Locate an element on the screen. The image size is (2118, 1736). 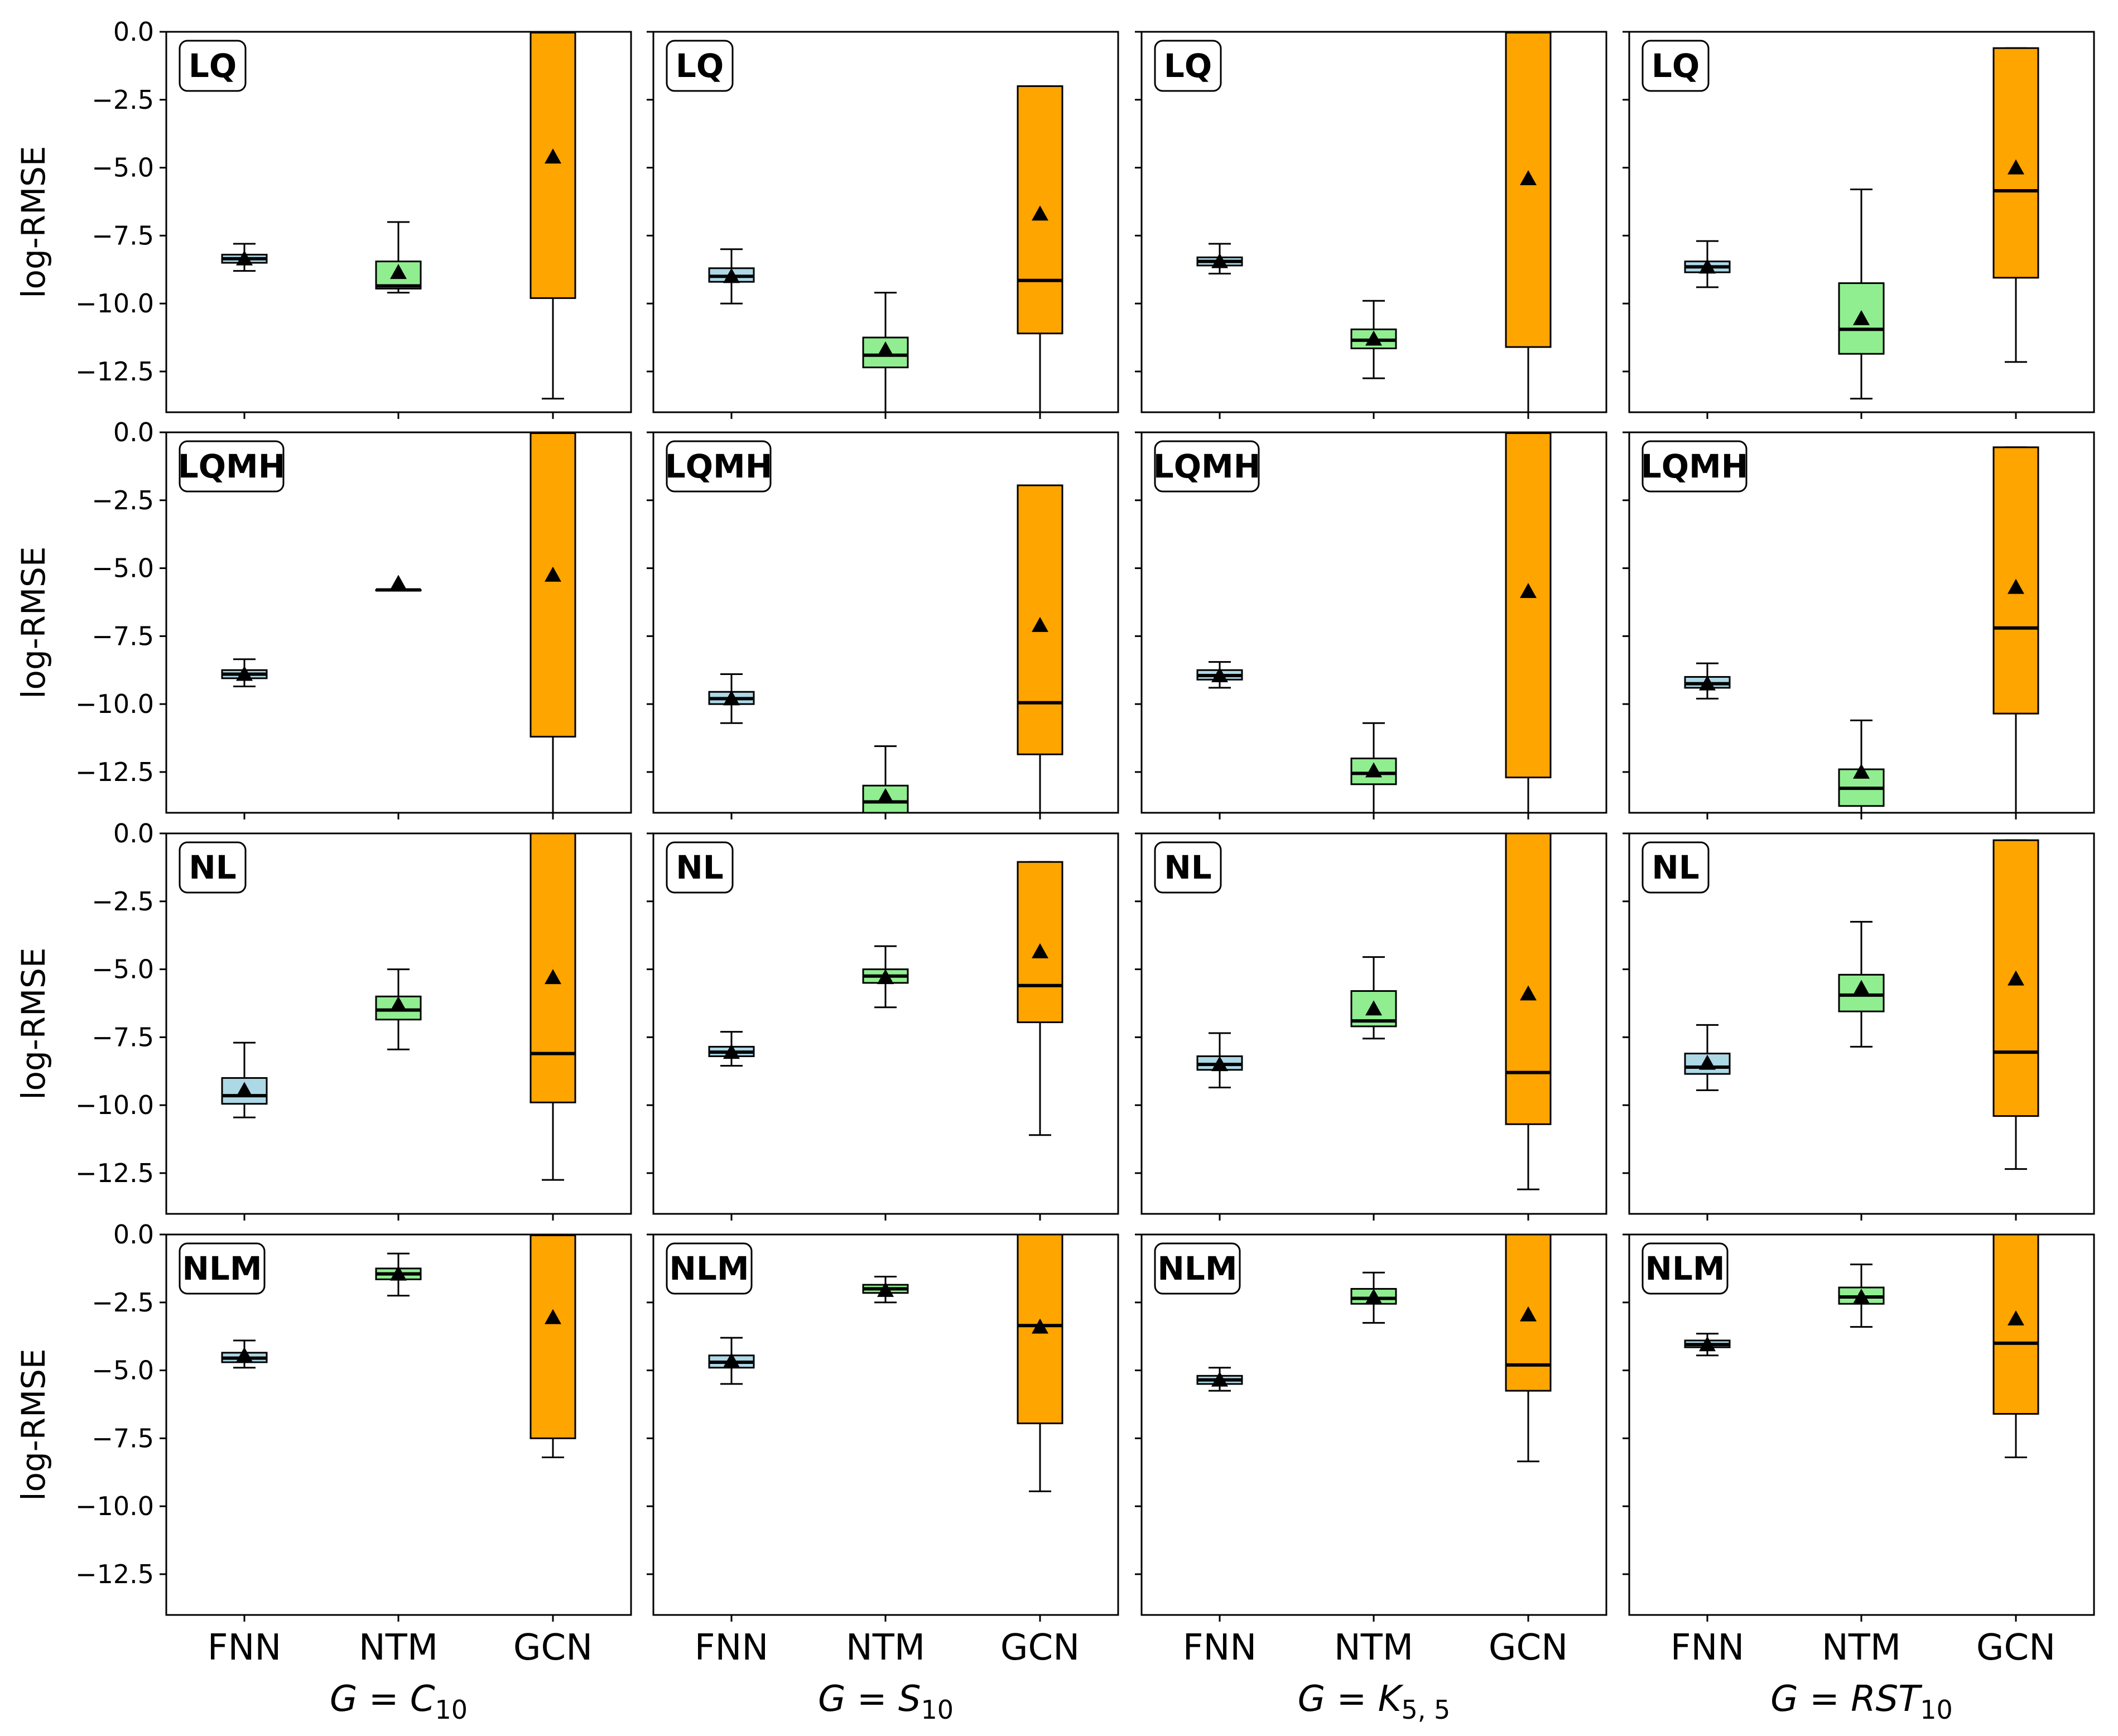
panel-lqmh-col3: LQMH is located at coordinates (1371, 625).